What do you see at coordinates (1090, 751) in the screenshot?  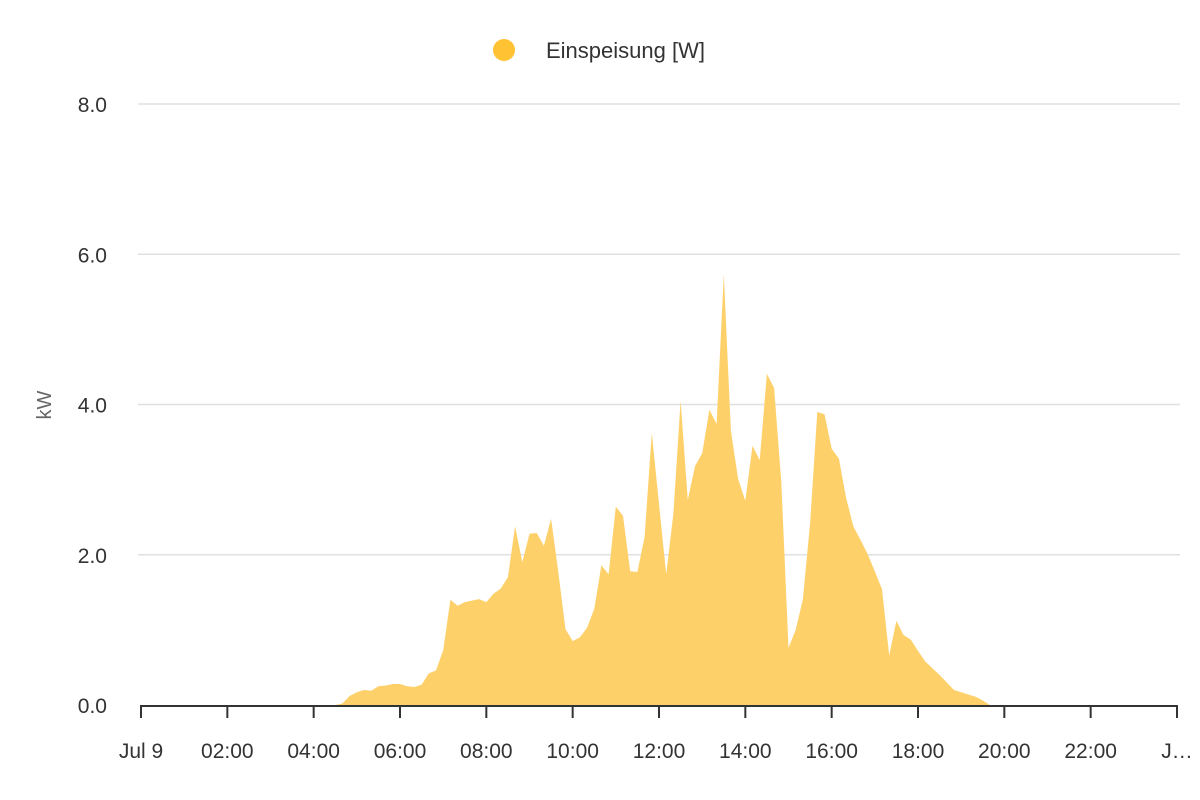 I see `x-tick-label: 22:00` at bounding box center [1090, 751].